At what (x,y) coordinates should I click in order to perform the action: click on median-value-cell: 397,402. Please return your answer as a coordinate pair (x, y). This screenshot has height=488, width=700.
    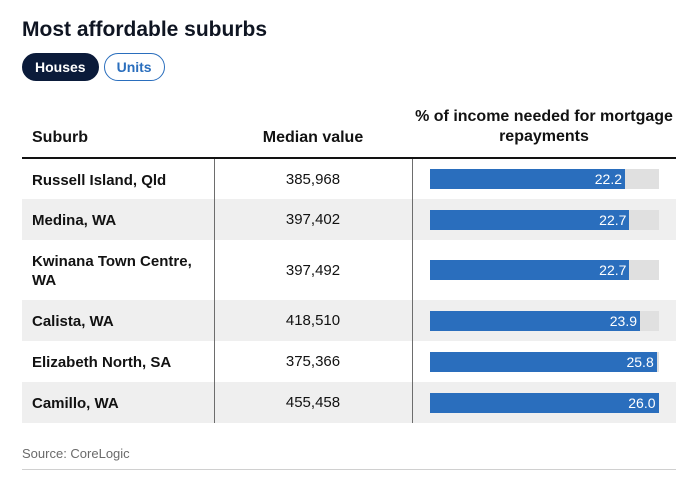
    Looking at the image, I should click on (313, 219).